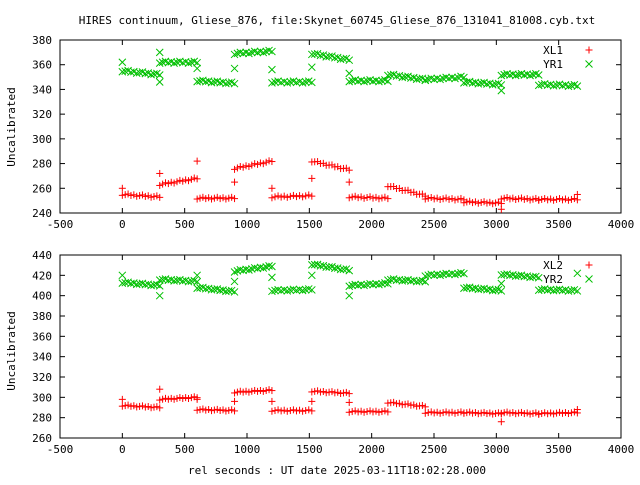 The width and height of the screenshot is (640, 485). What do you see at coordinates (42, 213) in the screenshot?
I see `y-tick-label: 240` at bounding box center [42, 213].